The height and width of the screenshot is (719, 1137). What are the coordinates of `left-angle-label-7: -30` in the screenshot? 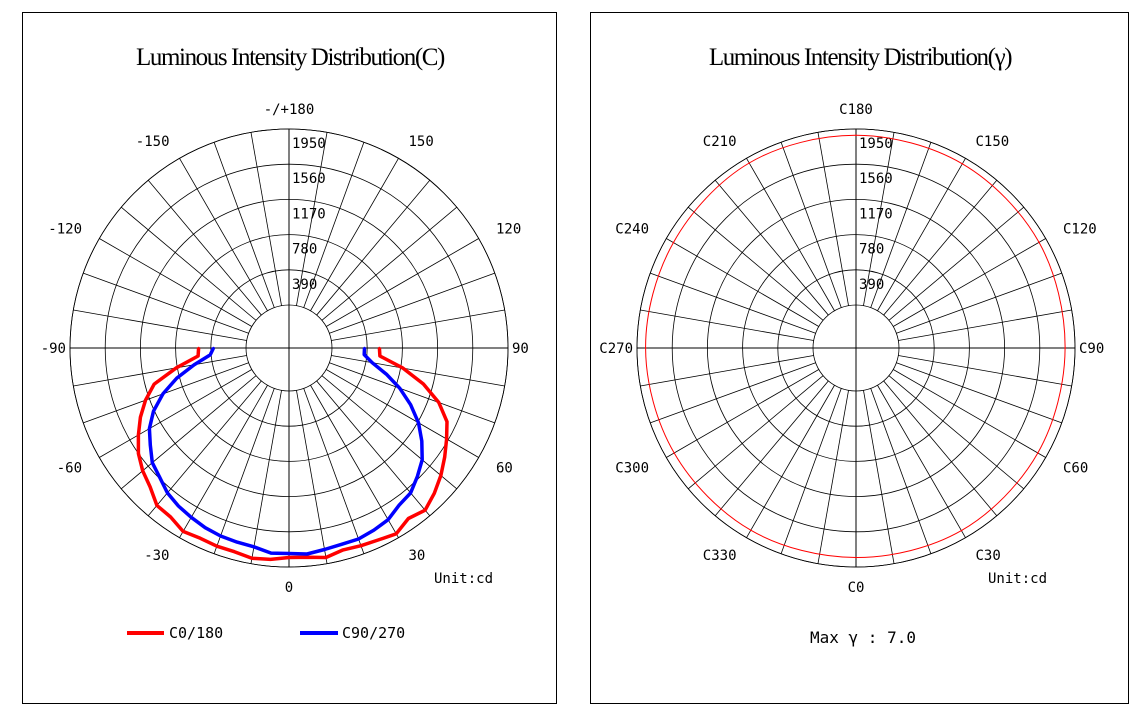 It's located at (156, 556).